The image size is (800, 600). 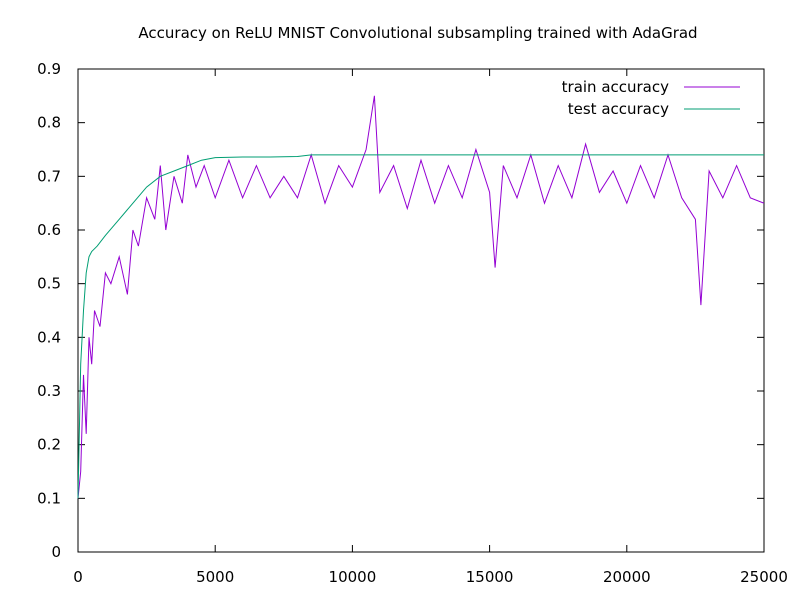 What do you see at coordinates (618, 109) in the screenshot?
I see `legend-label: test accuracy` at bounding box center [618, 109].